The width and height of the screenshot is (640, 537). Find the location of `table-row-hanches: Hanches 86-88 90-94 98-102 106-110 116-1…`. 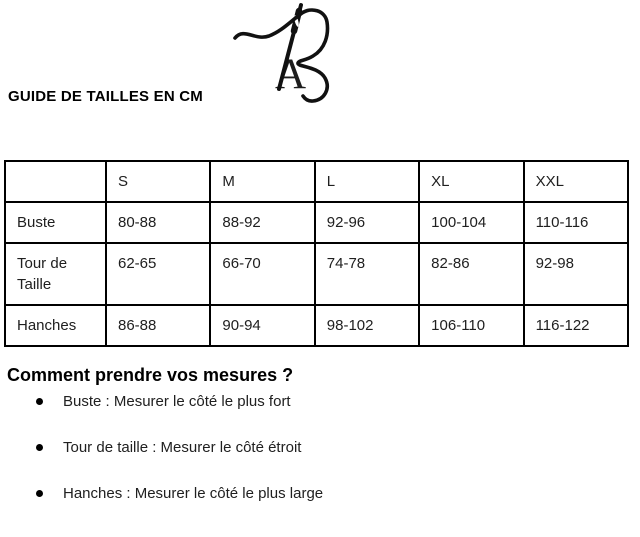

table-row-hanches: Hanches 86-88 90-94 98-102 106-110 116-1… is located at coordinates (317, 325).